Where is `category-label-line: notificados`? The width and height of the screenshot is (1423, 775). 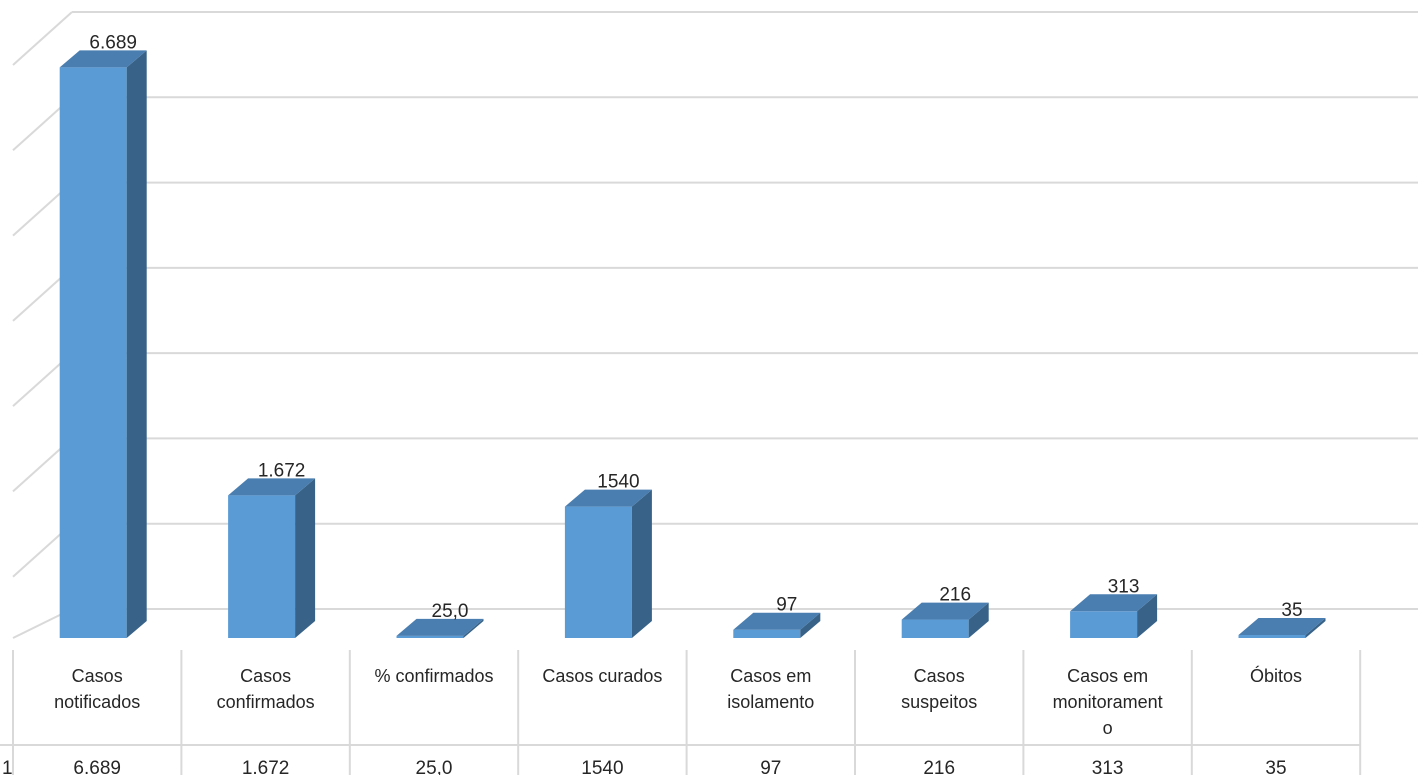
category-label-line: notificados is located at coordinates (97, 702).